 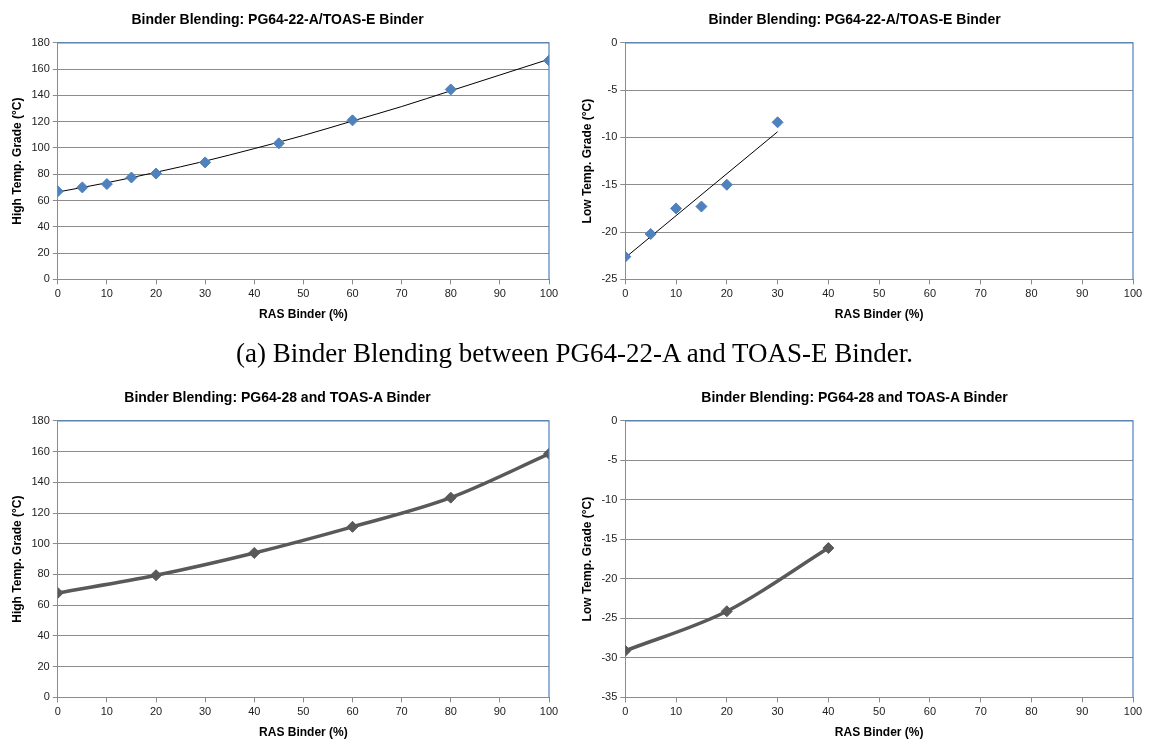 I want to click on y-tick-label: 180, so click(x=40, y=419).